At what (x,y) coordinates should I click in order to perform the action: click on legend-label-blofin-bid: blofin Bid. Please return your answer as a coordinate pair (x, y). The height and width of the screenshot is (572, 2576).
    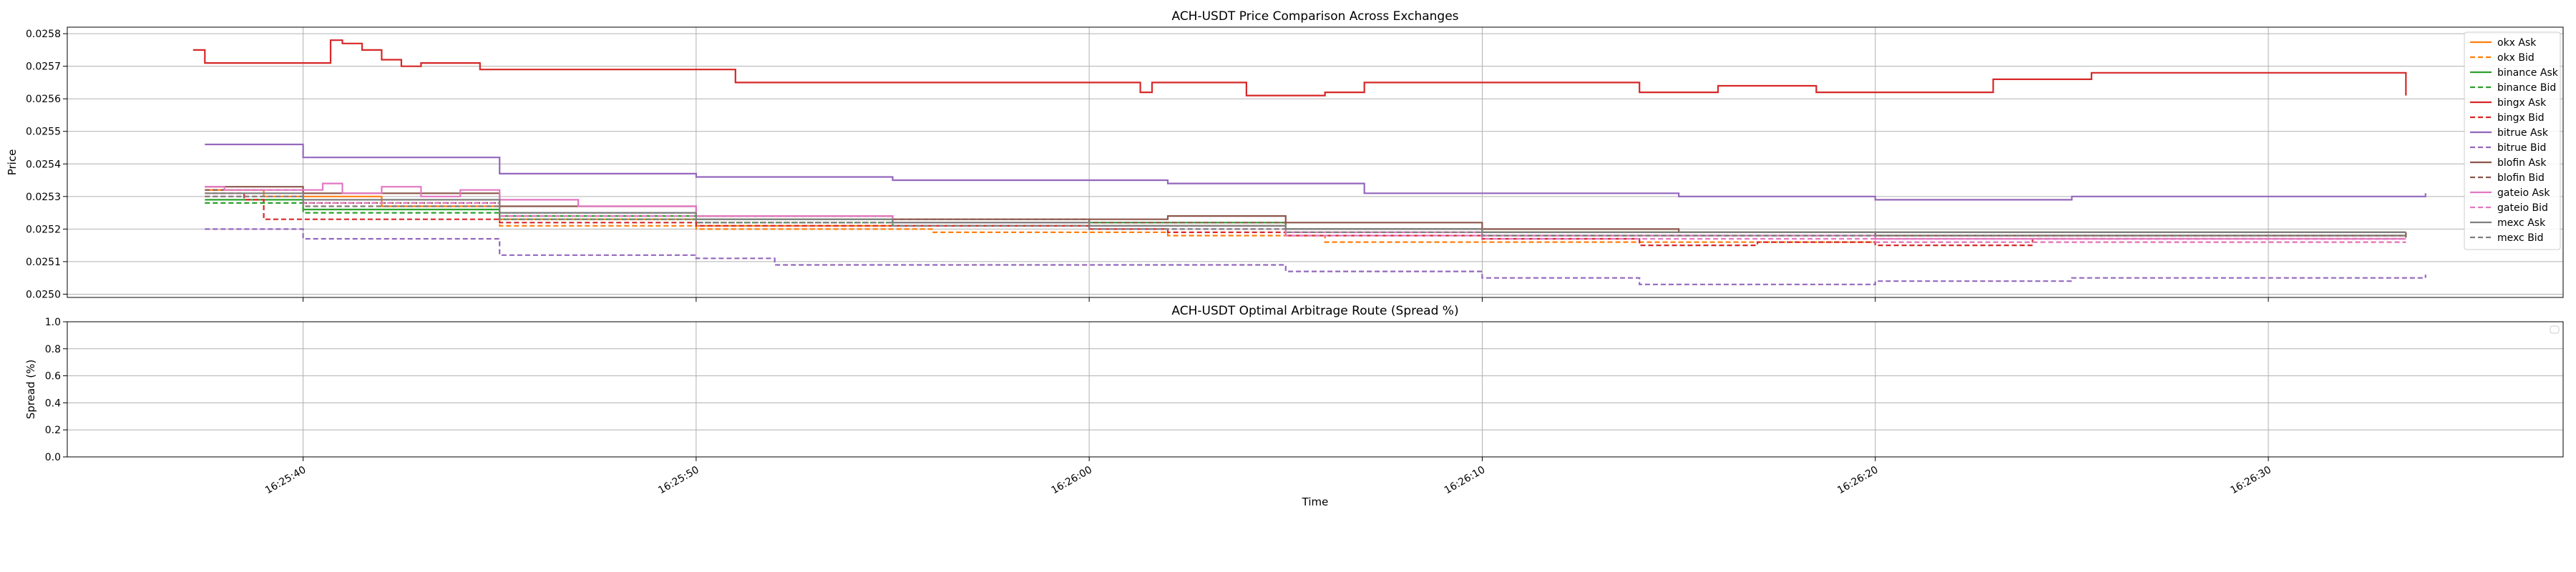
    Looking at the image, I should click on (2521, 178).